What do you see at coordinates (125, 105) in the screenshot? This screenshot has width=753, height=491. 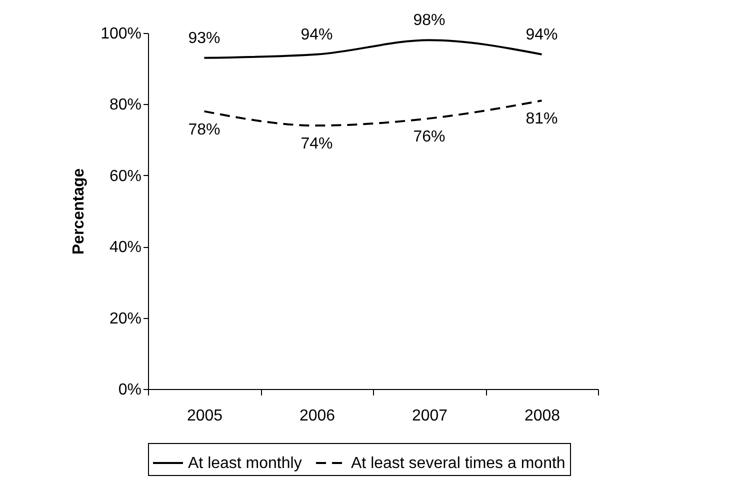 I see `y-tick-label: 80%` at bounding box center [125, 105].